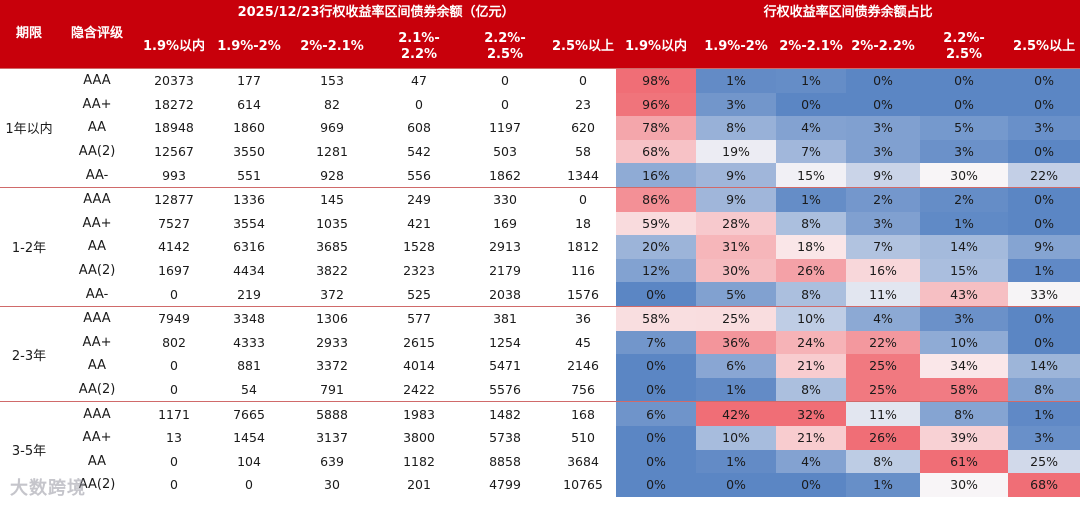  What do you see at coordinates (174, 438) in the screenshot?
I see `amount-cell: 13` at bounding box center [174, 438].